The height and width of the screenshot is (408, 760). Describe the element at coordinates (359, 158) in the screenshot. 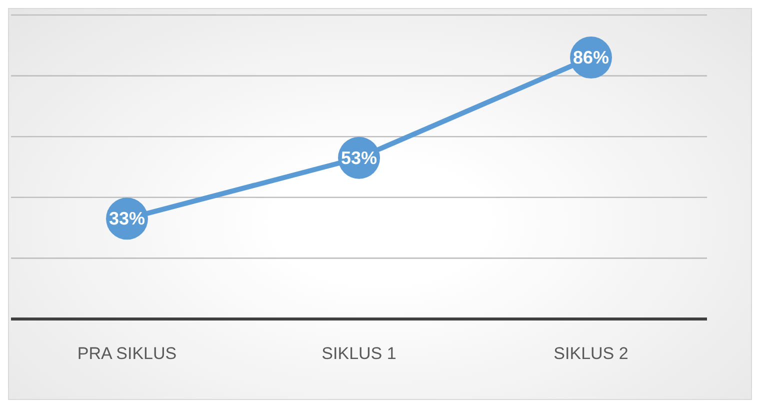

I see `data-label: 53%` at that location.